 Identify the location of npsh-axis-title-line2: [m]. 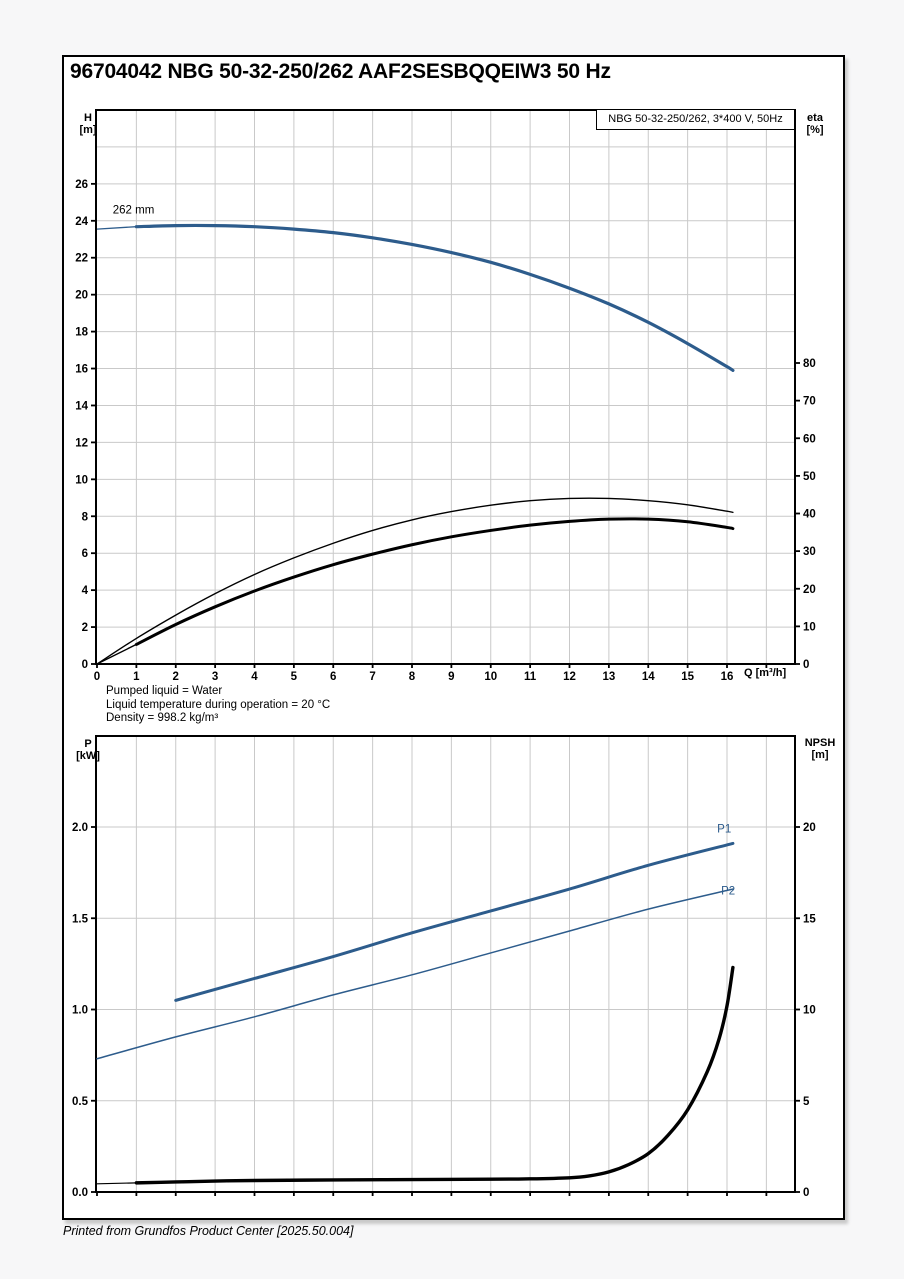
(820, 755).